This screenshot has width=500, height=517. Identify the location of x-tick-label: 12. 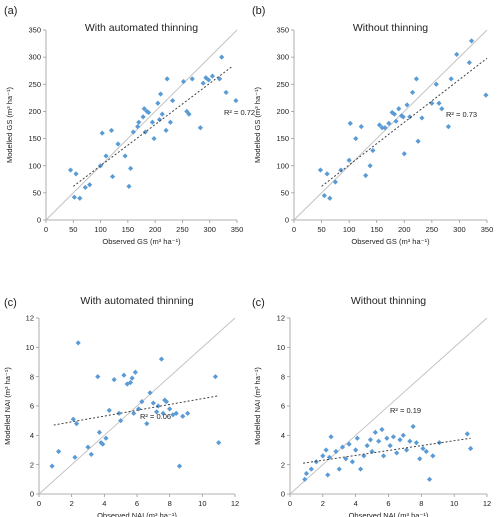
(235, 503).